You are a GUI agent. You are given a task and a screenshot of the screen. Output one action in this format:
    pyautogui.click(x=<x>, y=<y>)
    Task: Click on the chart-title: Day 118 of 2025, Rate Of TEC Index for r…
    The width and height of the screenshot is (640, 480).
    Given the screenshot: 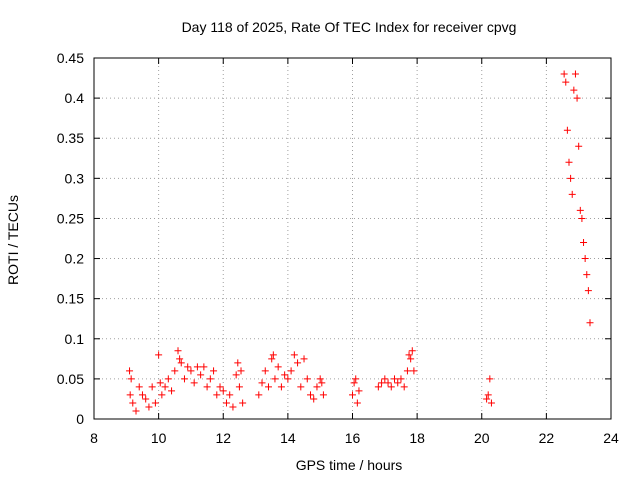 What is the action you would take?
    pyautogui.click(x=349, y=27)
    